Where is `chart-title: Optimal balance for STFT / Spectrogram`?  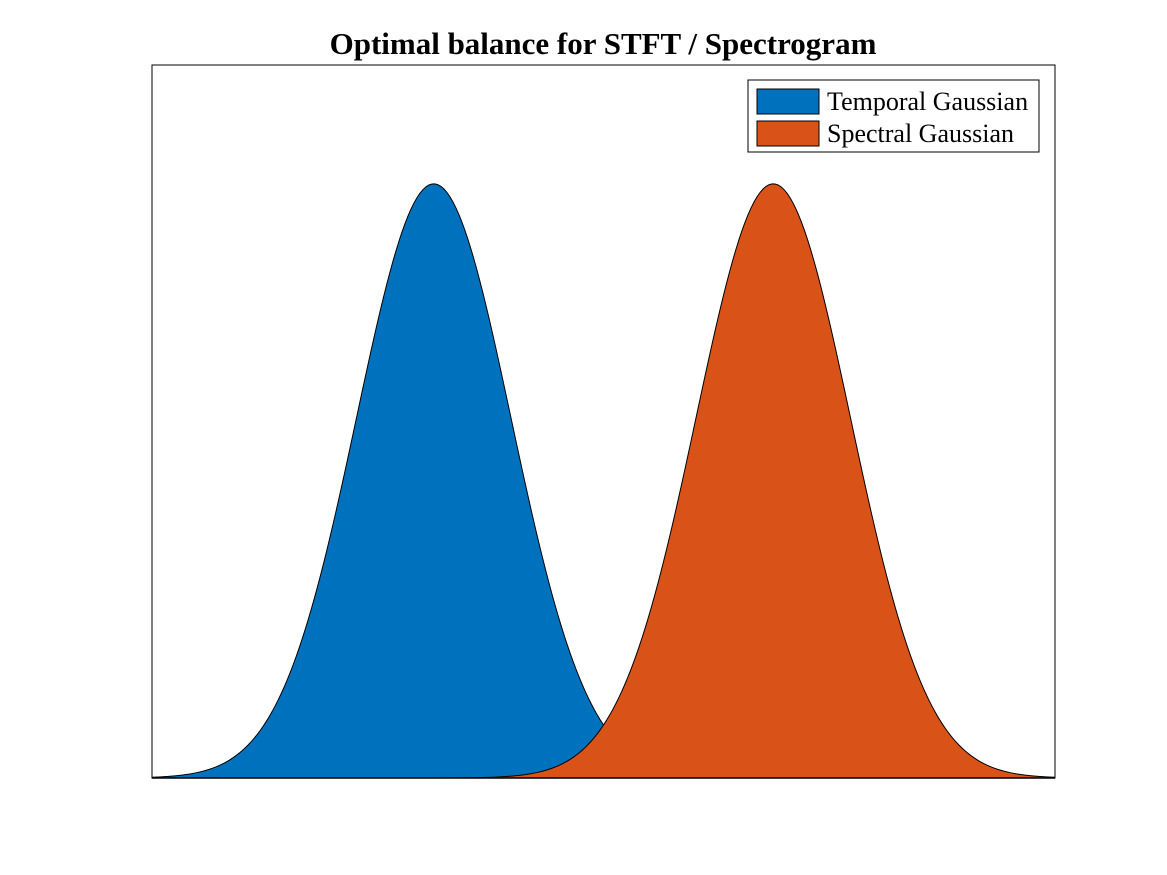
chart-title: Optimal balance for STFT / Spectrogram is located at coordinates (603, 43).